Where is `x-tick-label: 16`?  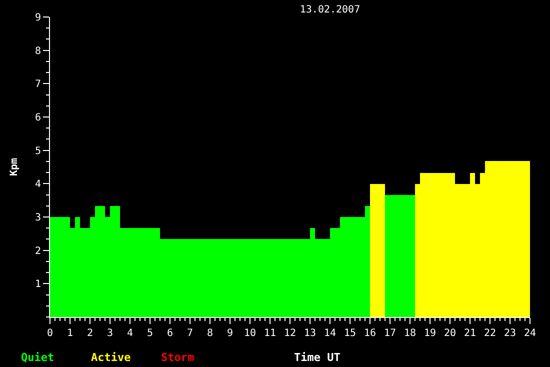 x-tick-label: 16 is located at coordinates (370, 333).